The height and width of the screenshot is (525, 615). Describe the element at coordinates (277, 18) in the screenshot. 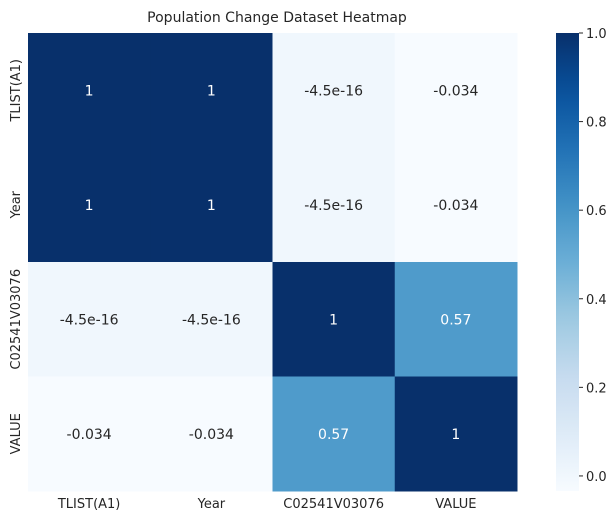

I see `chart-title: Population Change Dataset Heatmap` at that location.